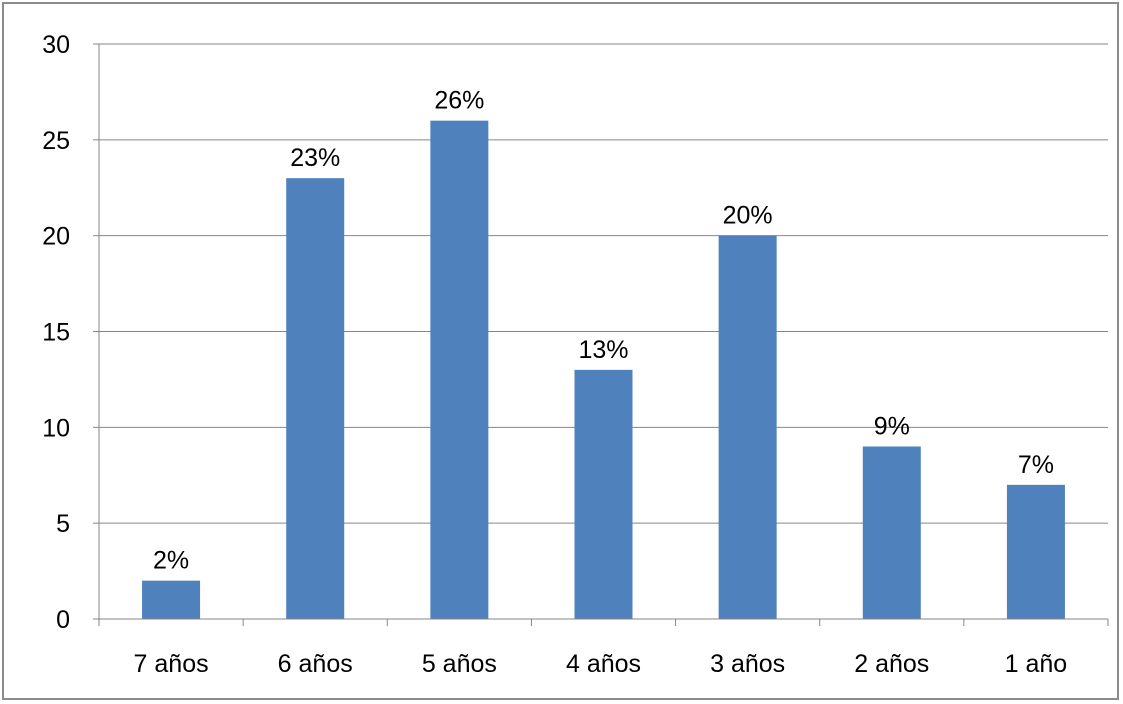  Describe the element at coordinates (315, 158) in the screenshot. I see `data-label: 23%` at that location.